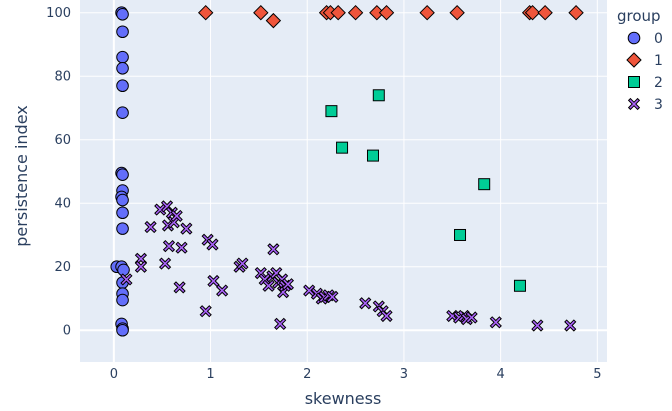  I want to click on legend-title: group, so click(639, 16).